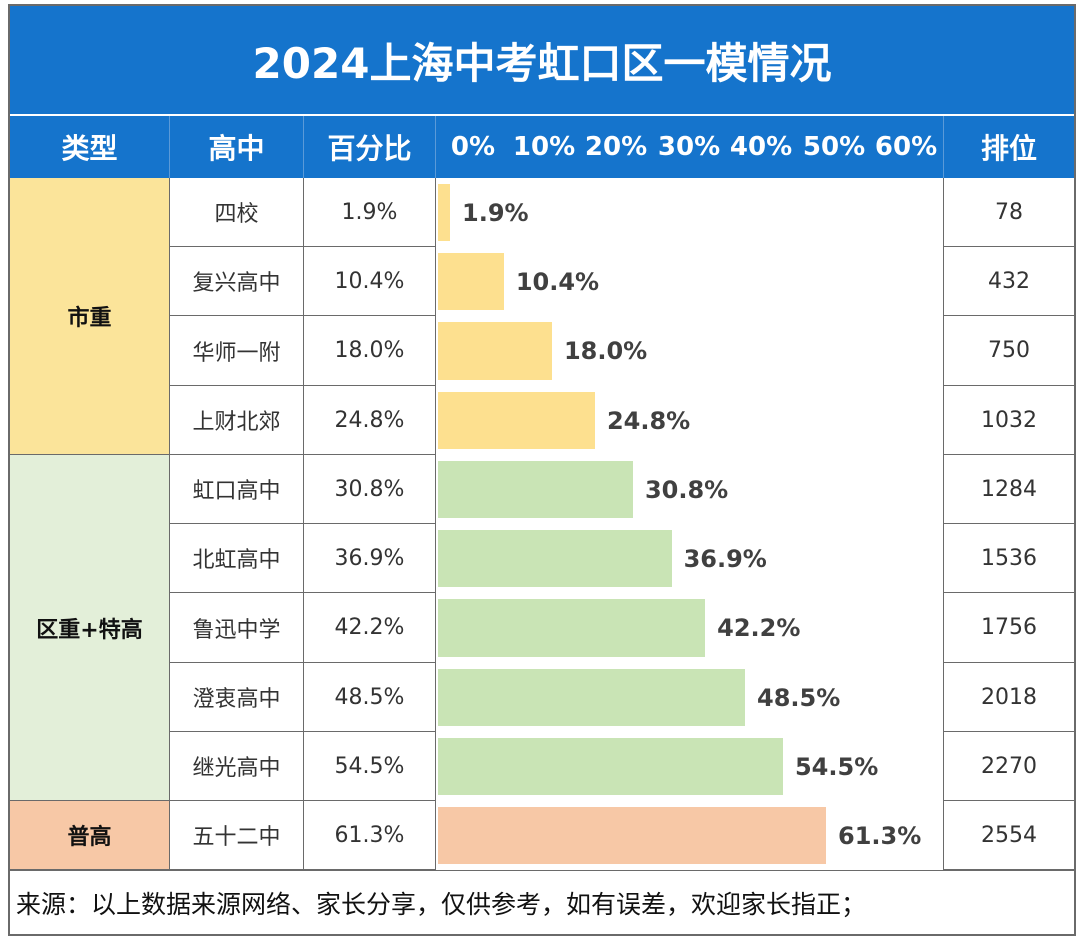 The image size is (1080, 940). I want to click on header-row: 类型 高中 百分比 0% 10% 20% 30% 40% 50% 60% 排位, so click(542, 147).